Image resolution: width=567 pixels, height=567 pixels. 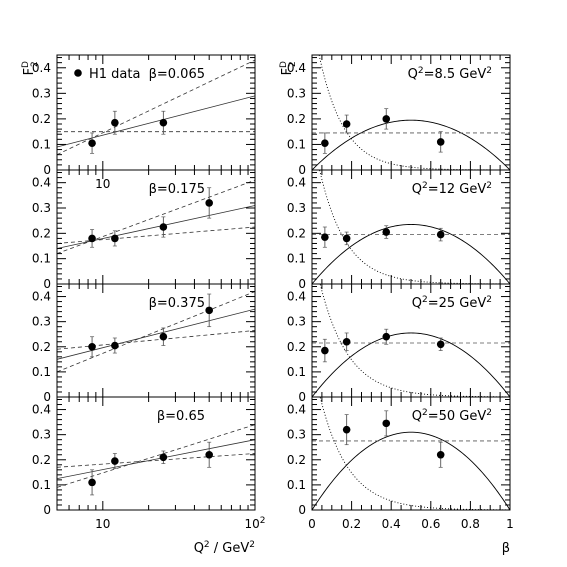 I want to click on x-tick-label: 0, so click(x=312, y=524).